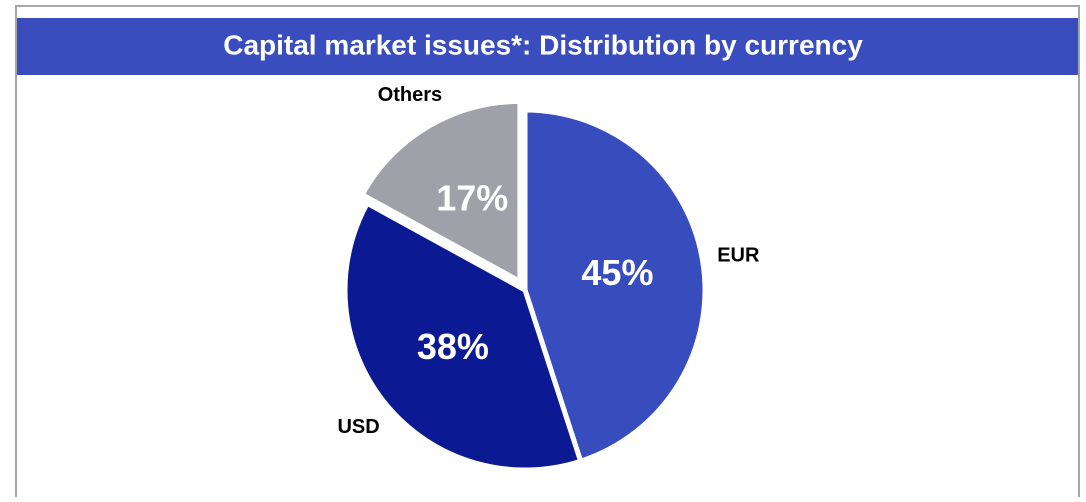  I want to click on slice-category-label: Others, so click(410, 95).